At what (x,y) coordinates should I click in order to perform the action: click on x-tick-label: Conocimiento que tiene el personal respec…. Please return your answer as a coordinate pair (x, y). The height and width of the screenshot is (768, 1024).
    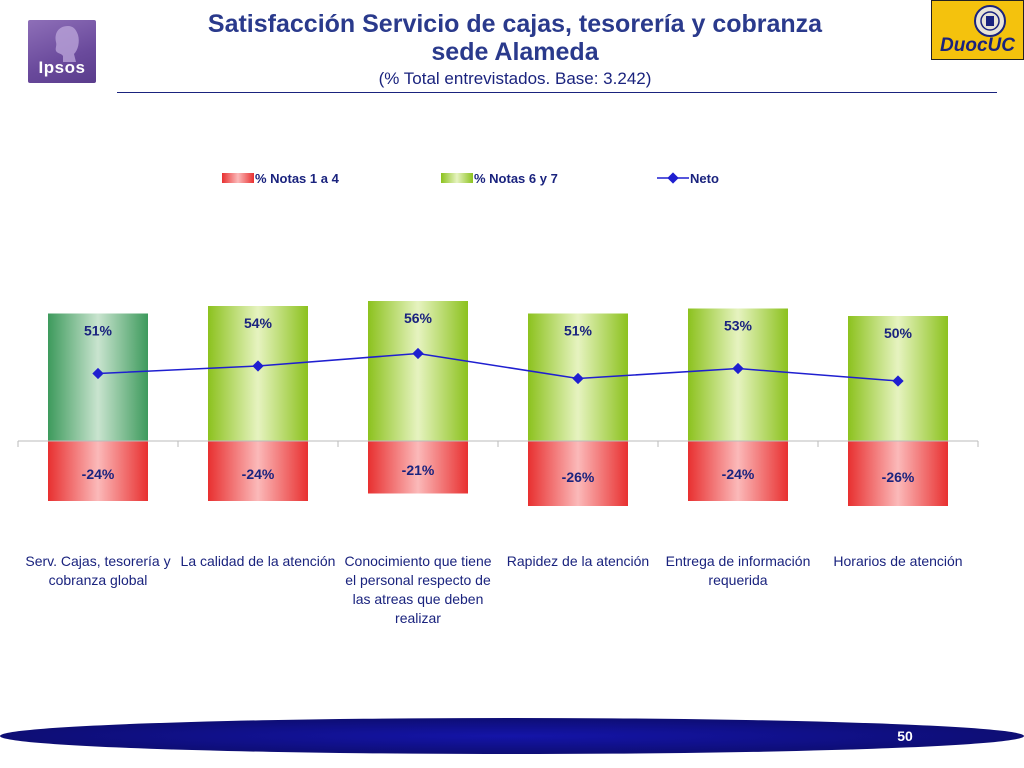
    Looking at the image, I should click on (418, 590).